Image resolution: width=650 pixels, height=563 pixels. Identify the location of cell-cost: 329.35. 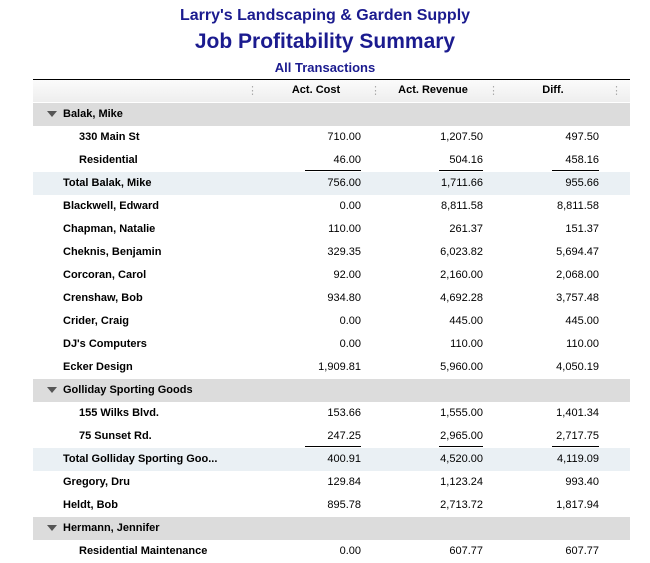
(344, 252).